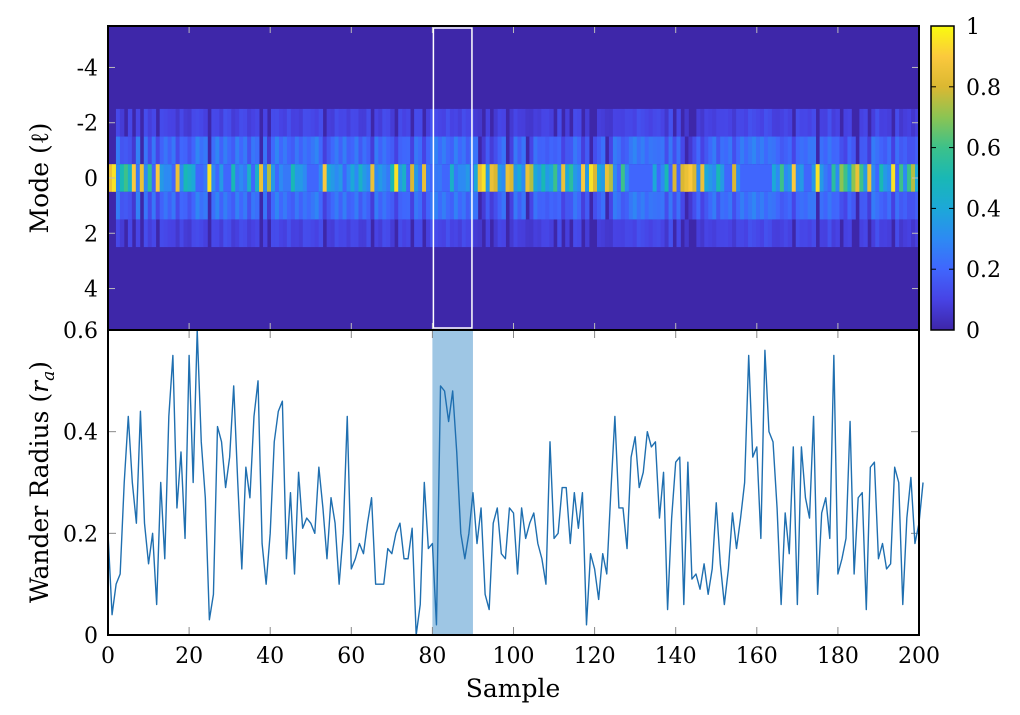 This screenshot has width=1020, height=715. What do you see at coordinates (973, 331) in the screenshot?
I see `colorbar-tick-label: 0` at bounding box center [973, 331].